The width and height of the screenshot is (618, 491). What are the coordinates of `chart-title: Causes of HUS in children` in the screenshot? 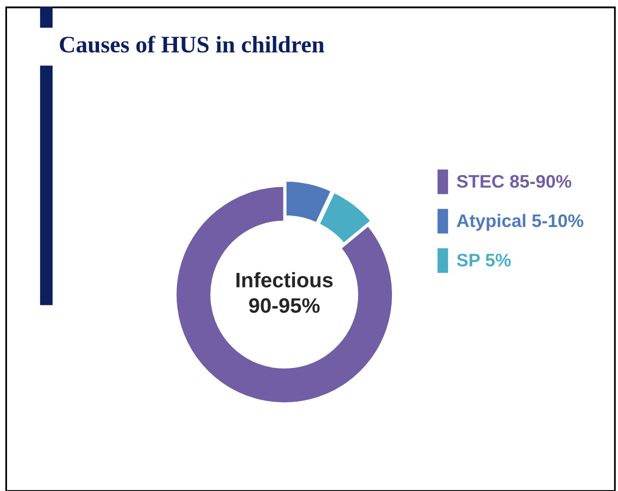 It's located at (192, 44).